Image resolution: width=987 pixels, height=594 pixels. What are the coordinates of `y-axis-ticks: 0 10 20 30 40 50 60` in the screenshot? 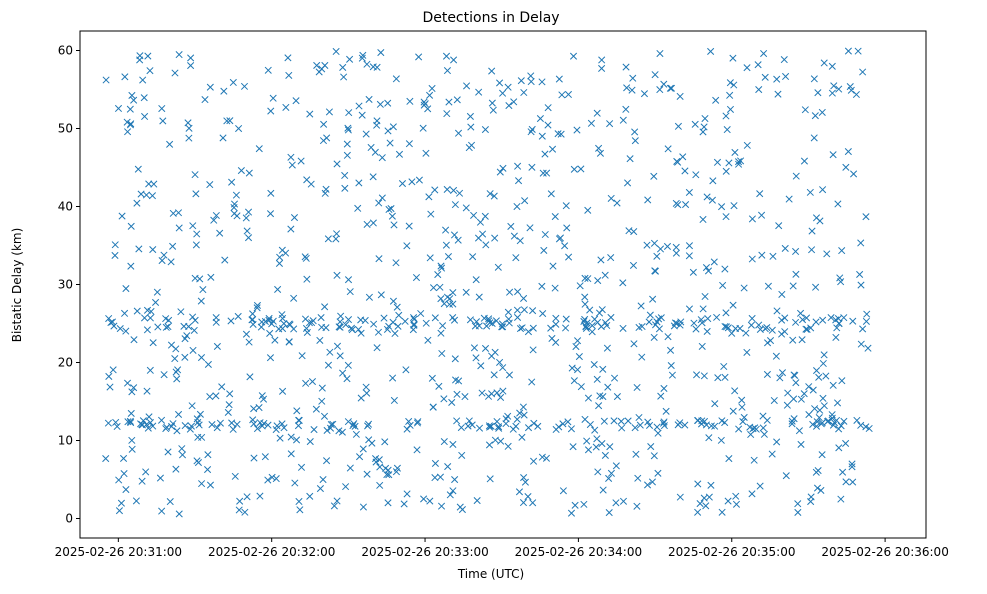 It's located at (69, 285).